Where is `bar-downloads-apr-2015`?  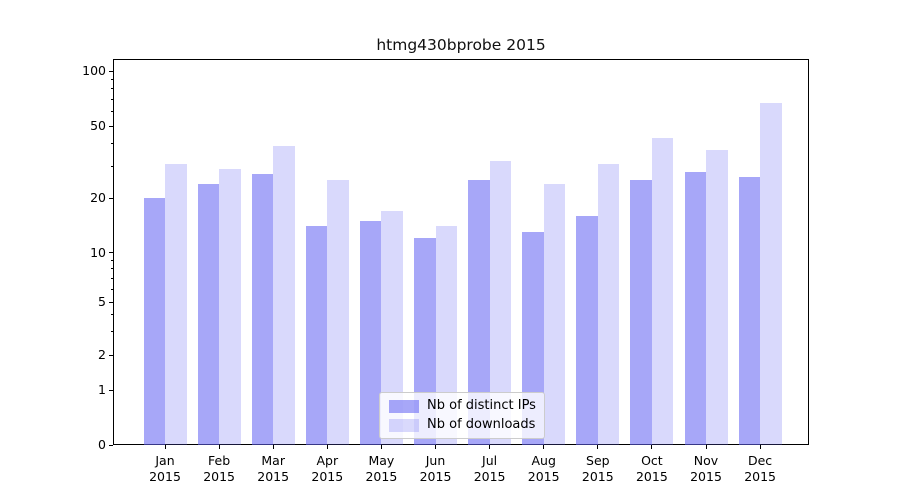
bar-downloads-apr-2015 is located at coordinates (338, 312).